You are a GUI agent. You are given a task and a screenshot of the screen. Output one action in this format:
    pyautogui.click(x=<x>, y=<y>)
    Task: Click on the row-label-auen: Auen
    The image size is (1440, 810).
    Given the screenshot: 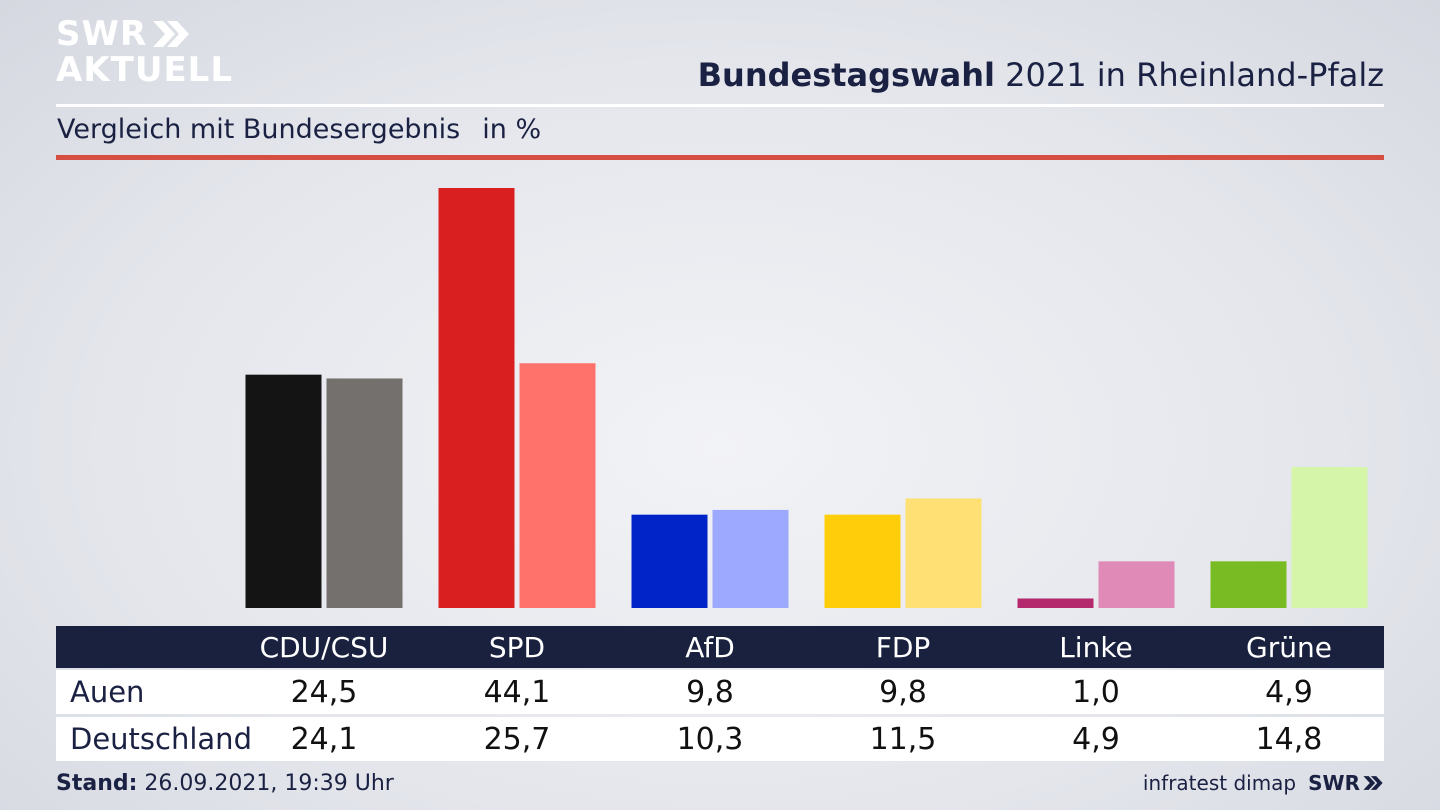 What is the action you would take?
    pyautogui.click(x=107, y=692)
    